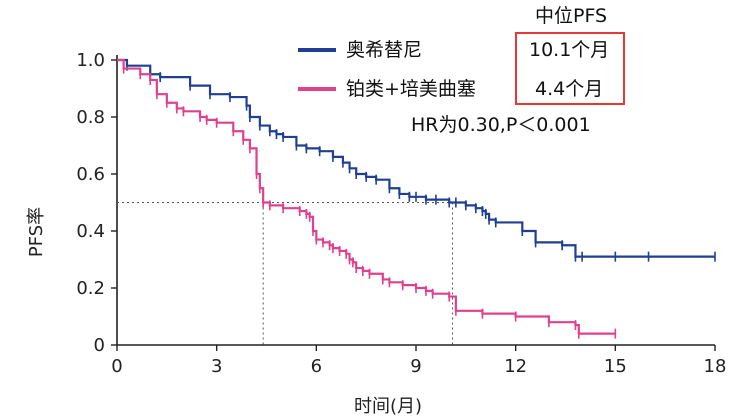 This screenshot has height=419, width=740. What do you see at coordinates (501, 125) in the screenshot?
I see `hazard-ratio-annotation: HR为0.30,P＜0.001` at bounding box center [501, 125].